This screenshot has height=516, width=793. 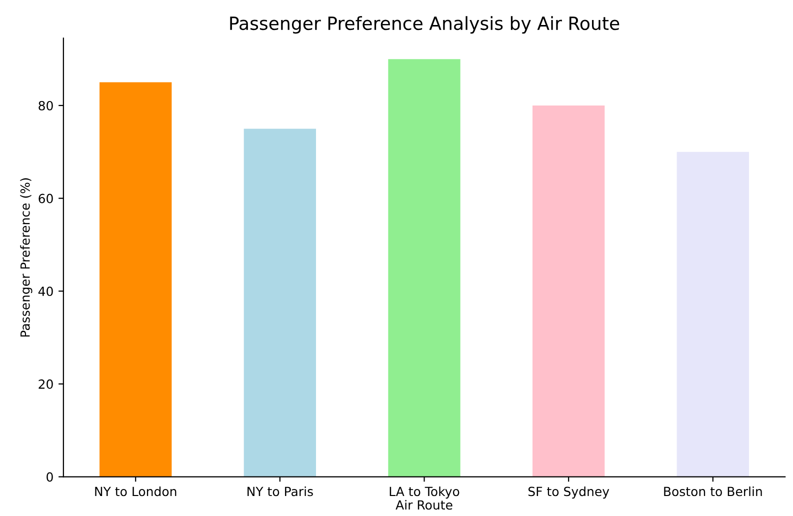 What do you see at coordinates (713, 491) in the screenshot?
I see `x-tick-label: Boston to Berlin` at bounding box center [713, 491].